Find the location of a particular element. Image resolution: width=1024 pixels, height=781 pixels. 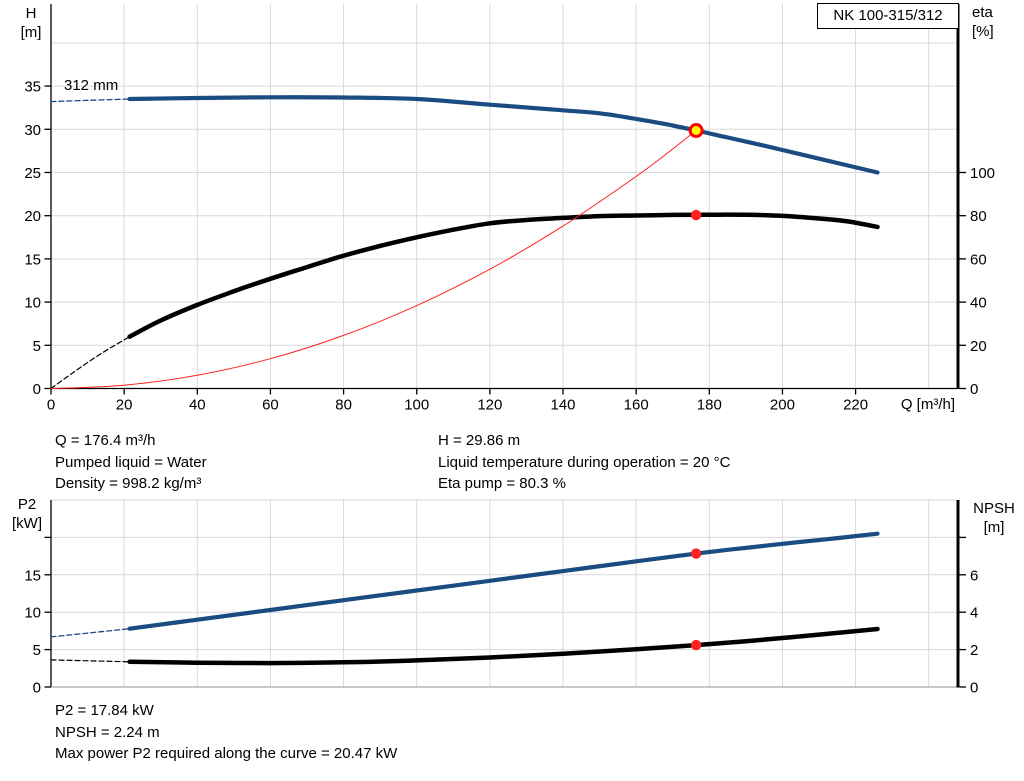

info-line-eta: Eta pump = 80.3 % is located at coordinates (502, 484).